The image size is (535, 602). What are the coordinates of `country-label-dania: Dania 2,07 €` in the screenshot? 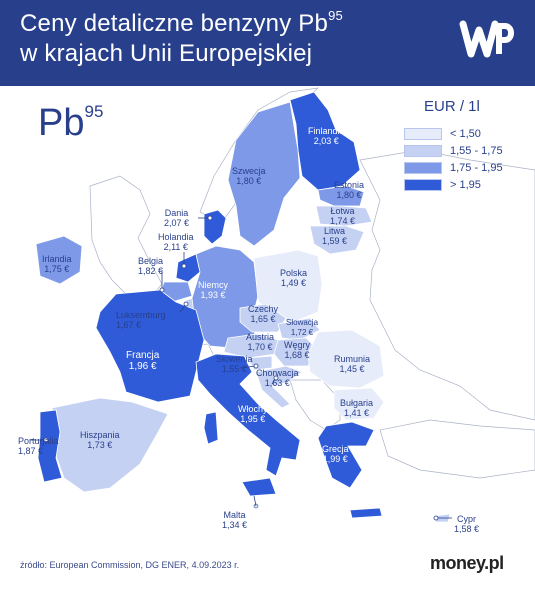 It's located at (176, 218).